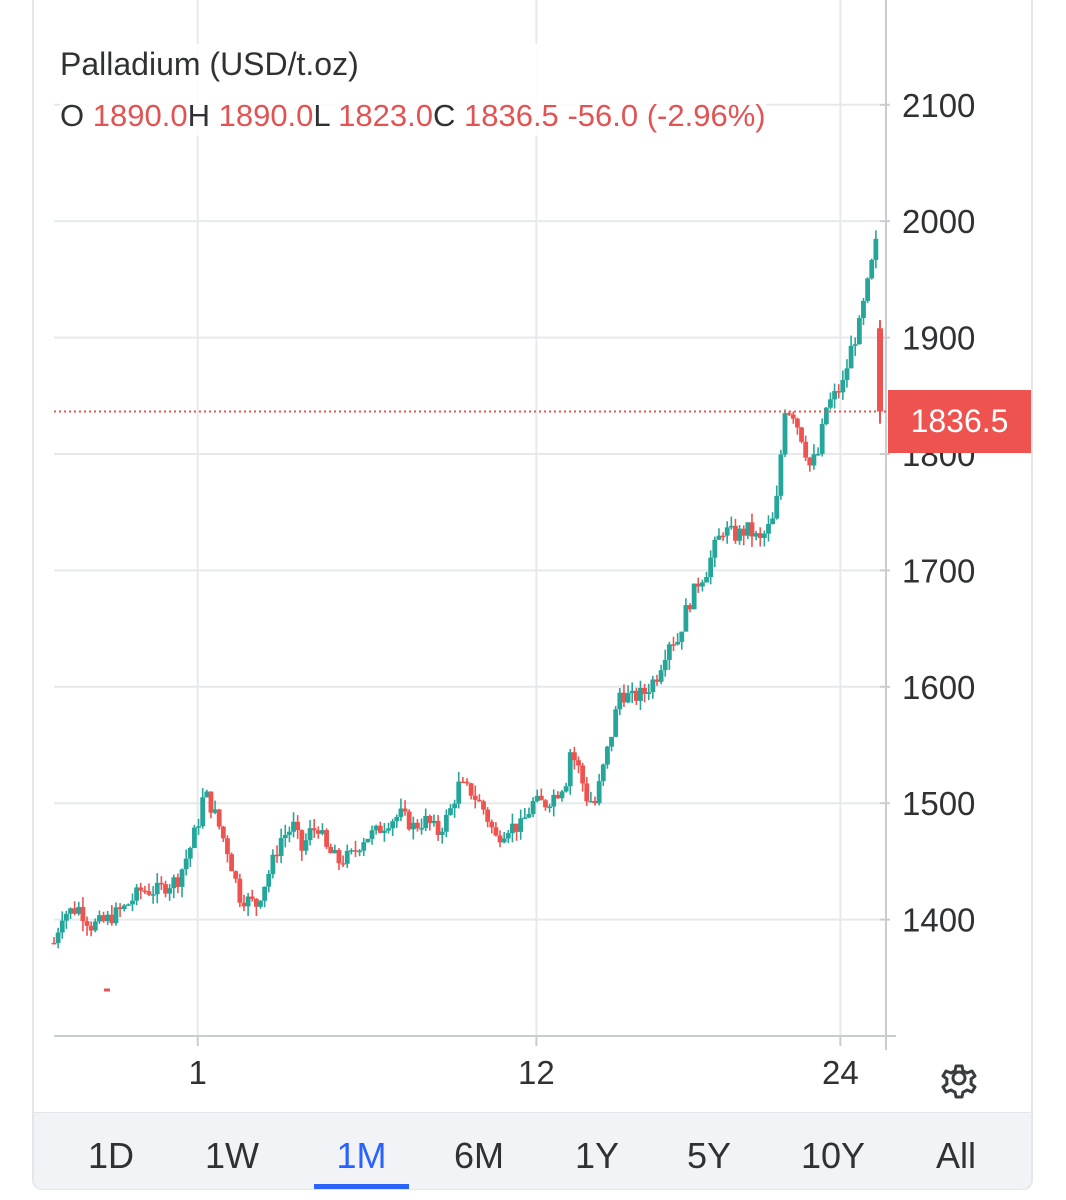 The image size is (1066, 1200). Describe the element at coordinates (955, 1155) in the screenshot. I see `range-tab-all: All` at that location.